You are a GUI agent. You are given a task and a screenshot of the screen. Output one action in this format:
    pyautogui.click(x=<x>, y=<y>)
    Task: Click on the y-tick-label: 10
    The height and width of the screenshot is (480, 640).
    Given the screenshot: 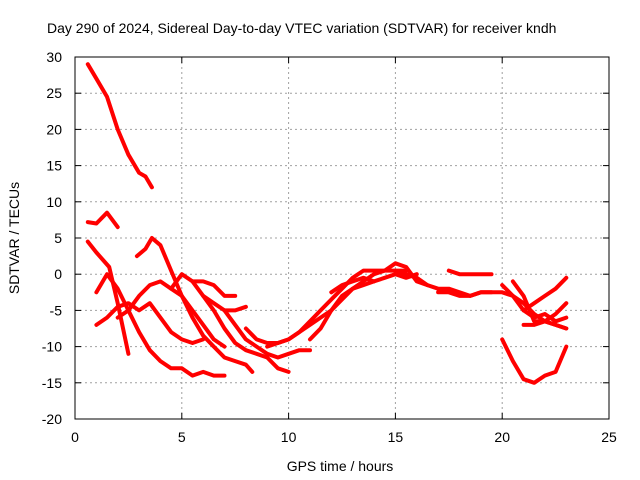 What is the action you would take?
    pyautogui.click(x=54, y=202)
    